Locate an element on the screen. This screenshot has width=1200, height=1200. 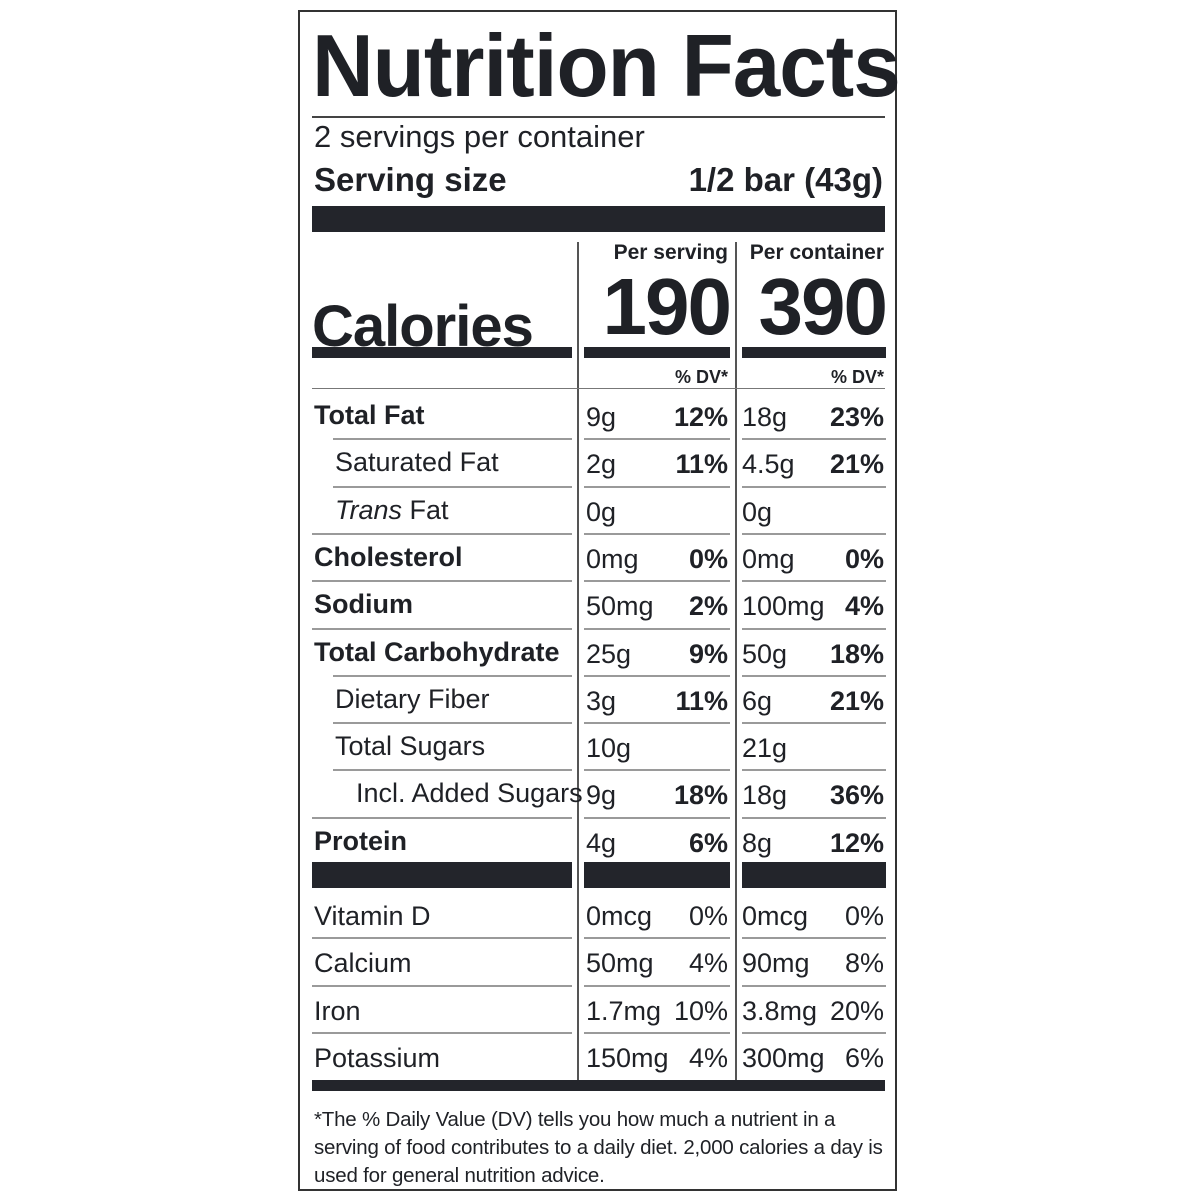
vitamin-name: Vitamin D is located at coordinates (372, 916).